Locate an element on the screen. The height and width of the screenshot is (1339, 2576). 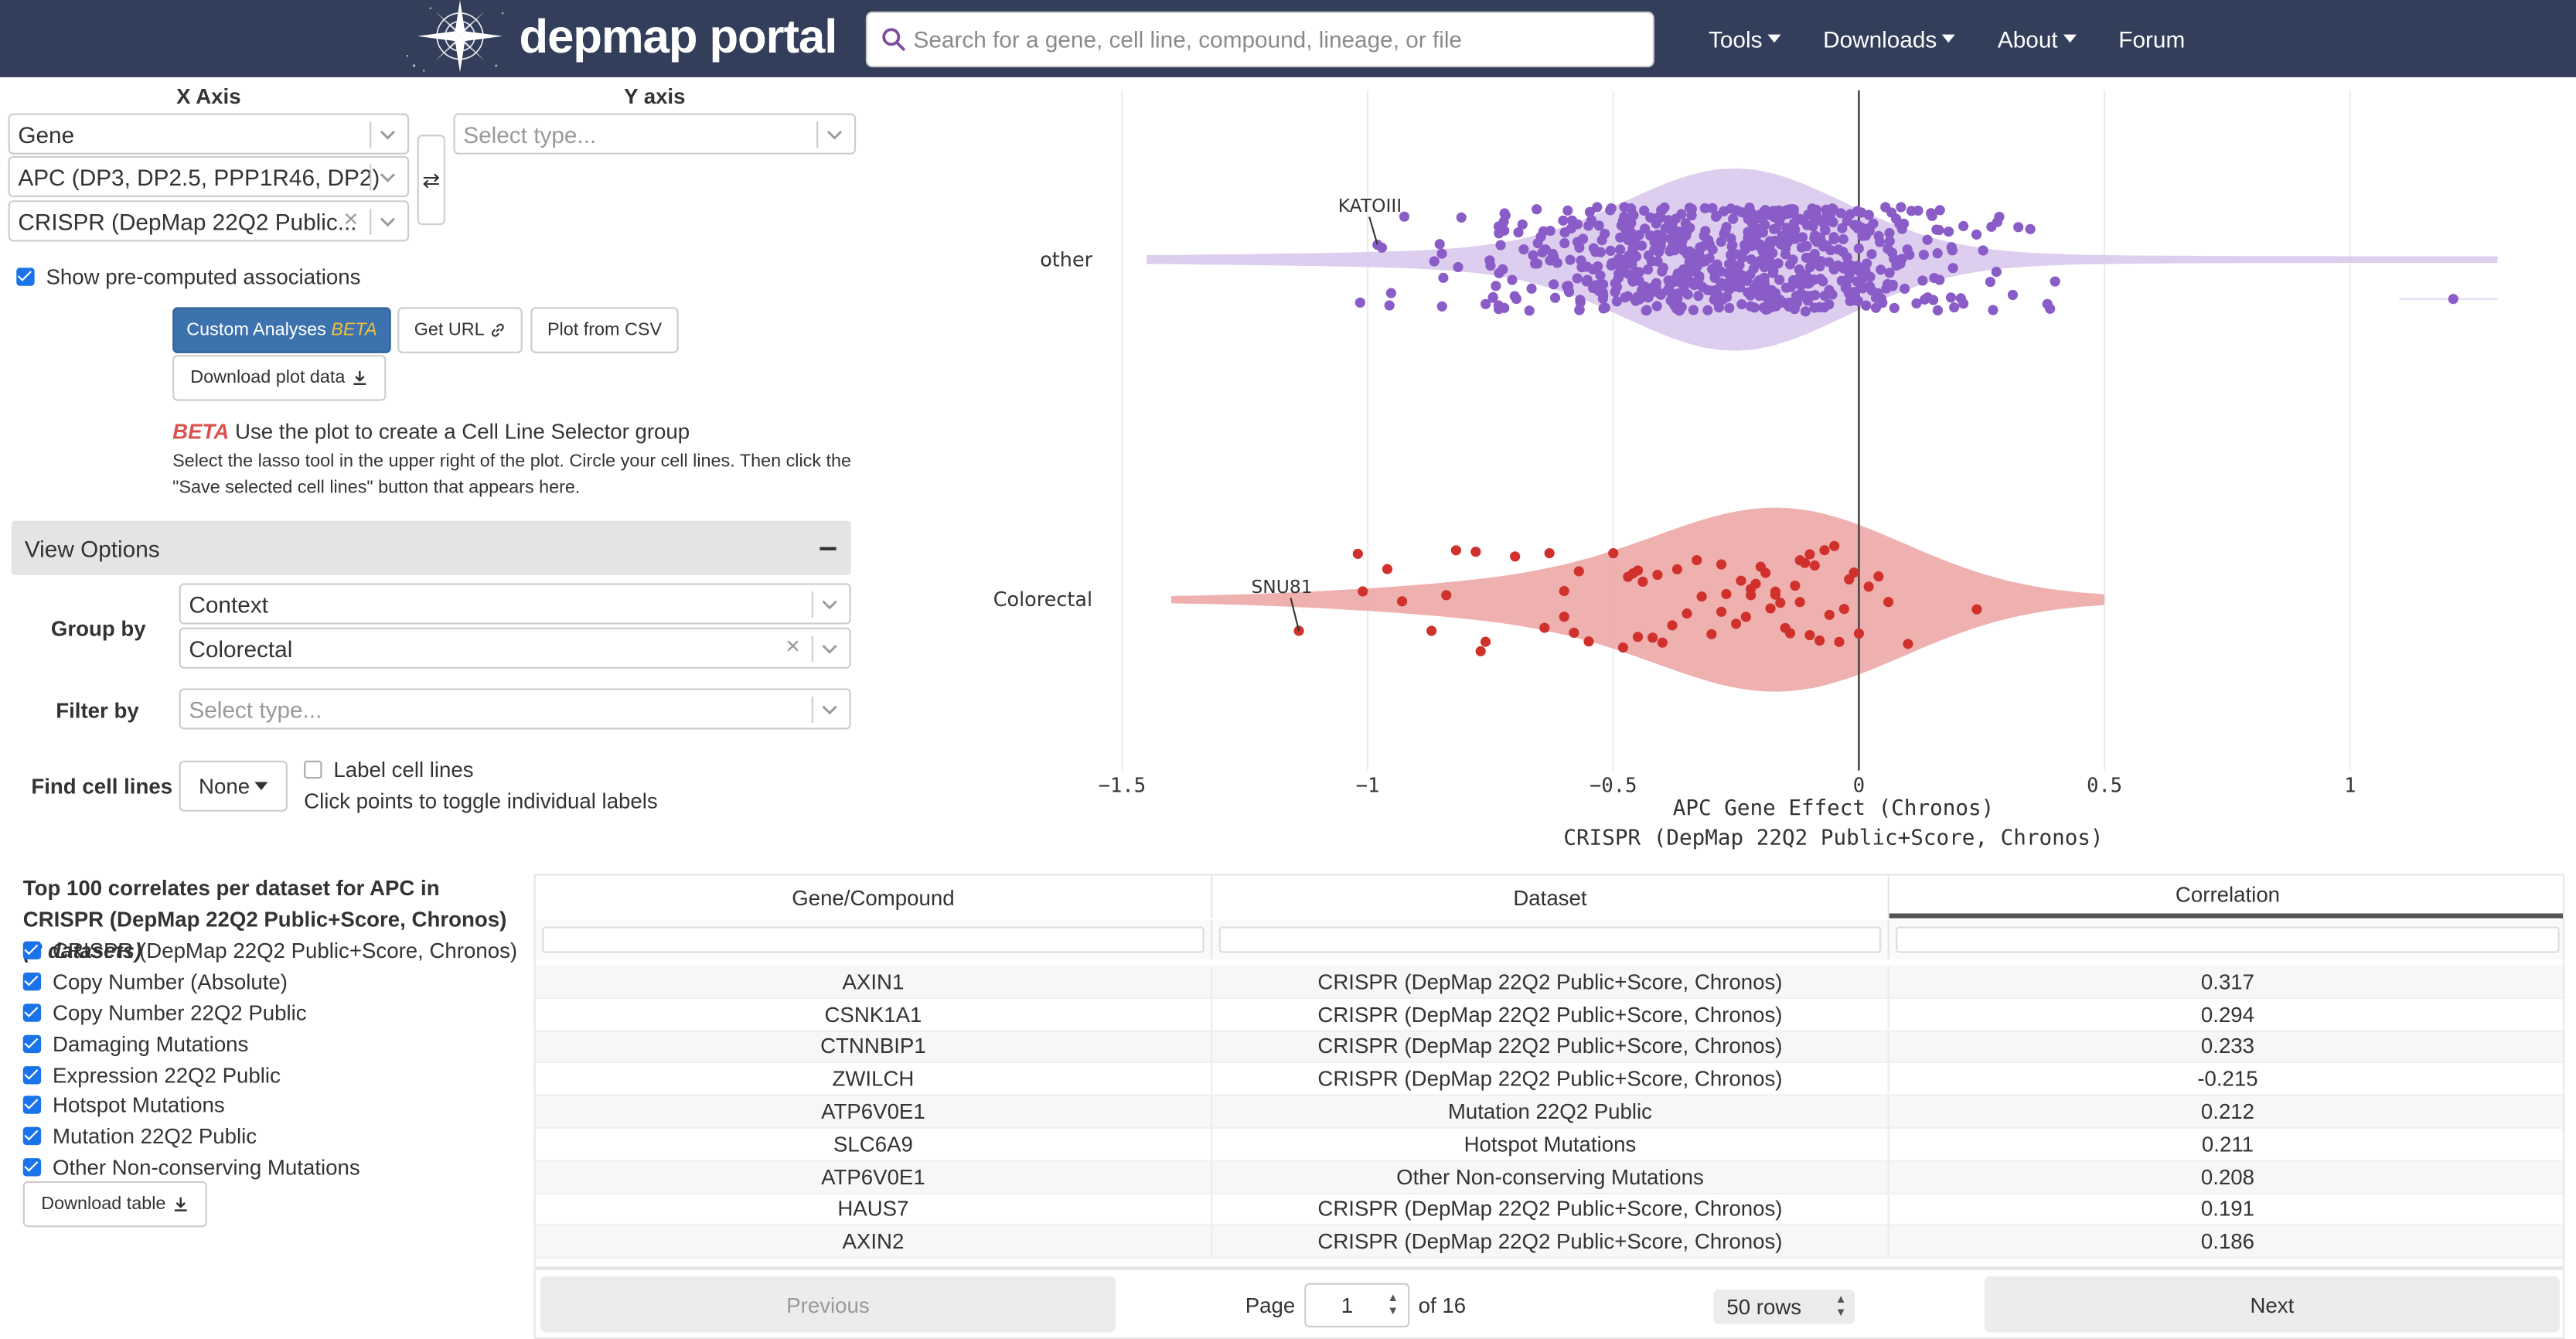
cell-gene: CTNNBIP1 is located at coordinates (874, 1046).